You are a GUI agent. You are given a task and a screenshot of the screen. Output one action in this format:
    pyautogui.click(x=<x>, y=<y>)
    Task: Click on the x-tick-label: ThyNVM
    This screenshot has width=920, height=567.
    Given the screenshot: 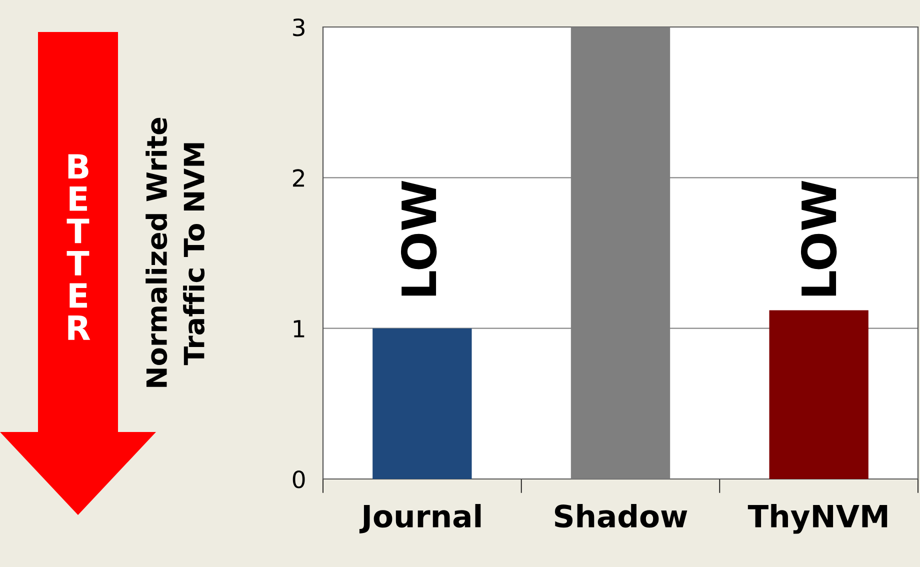 What is the action you would take?
    pyautogui.click(x=818, y=519)
    